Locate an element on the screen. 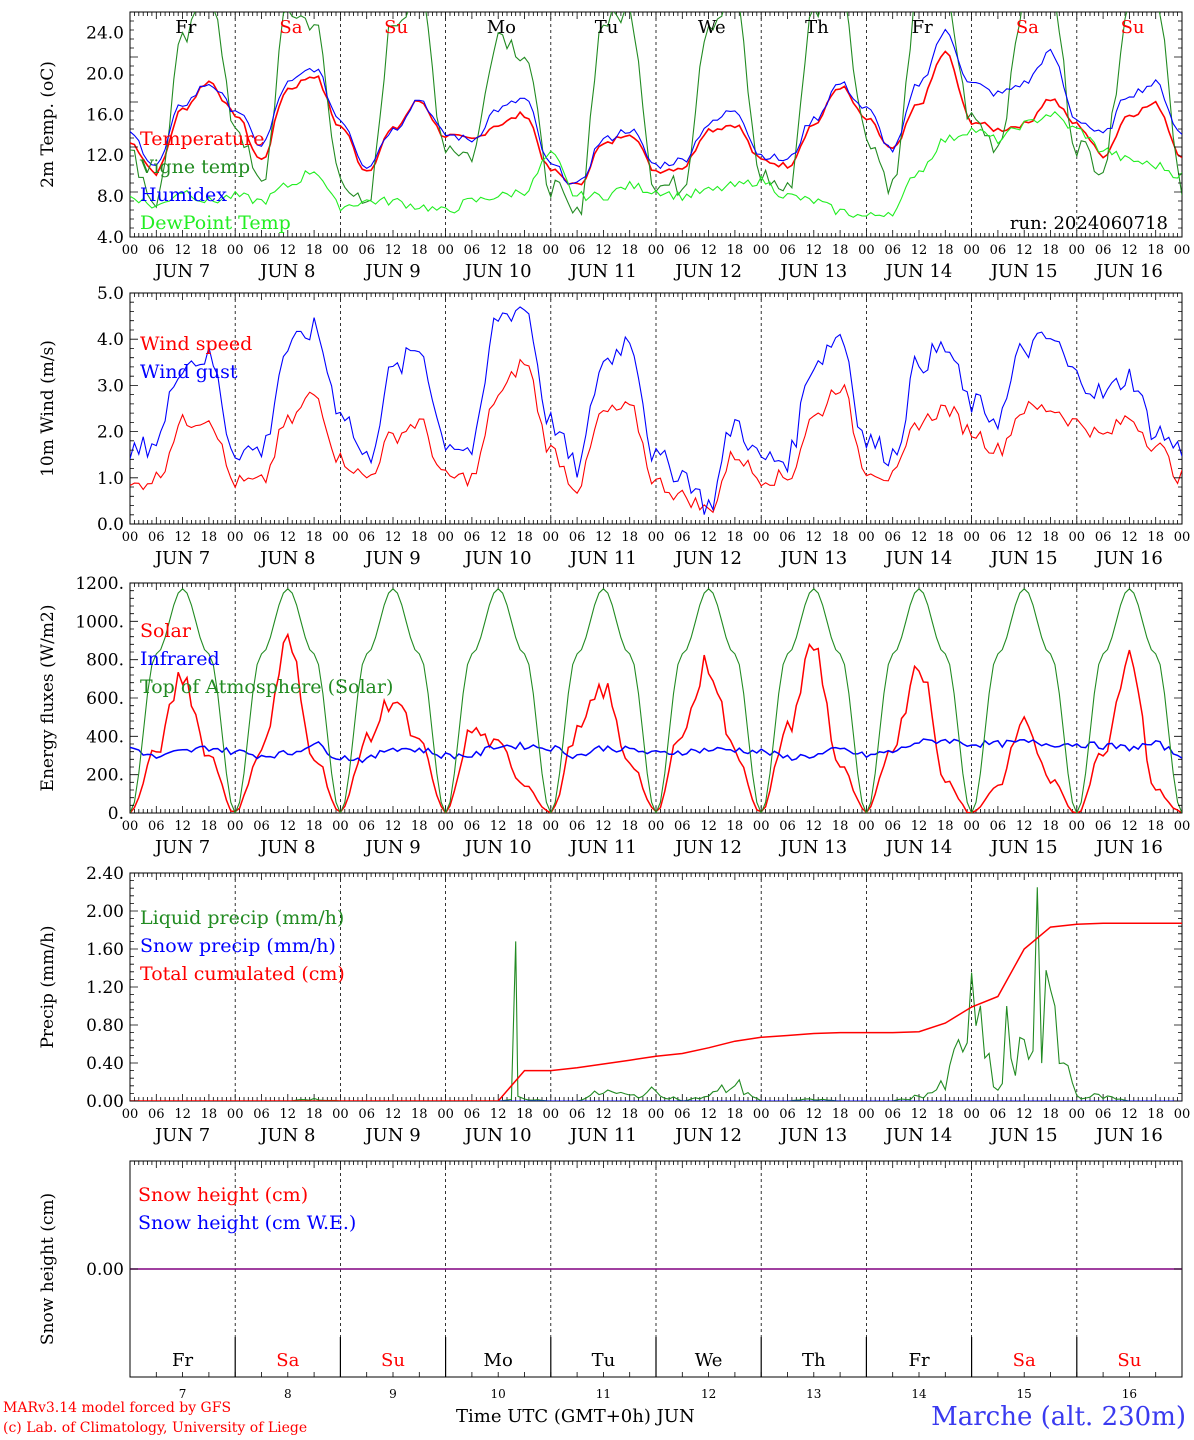  date-label: JUN 9 is located at coordinates (391, 558).